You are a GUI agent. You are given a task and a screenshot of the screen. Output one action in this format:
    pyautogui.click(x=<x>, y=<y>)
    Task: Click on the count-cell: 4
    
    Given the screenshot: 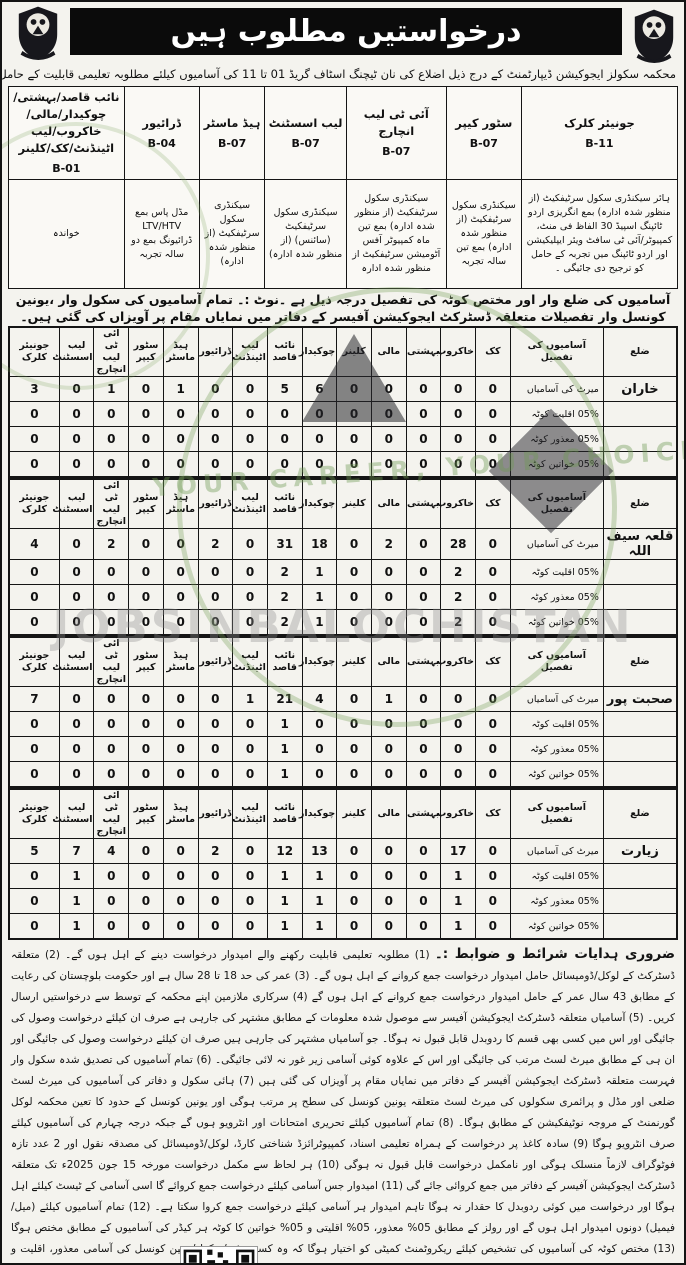 What is the action you would take?
    pyautogui.click(x=319, y=699)
    